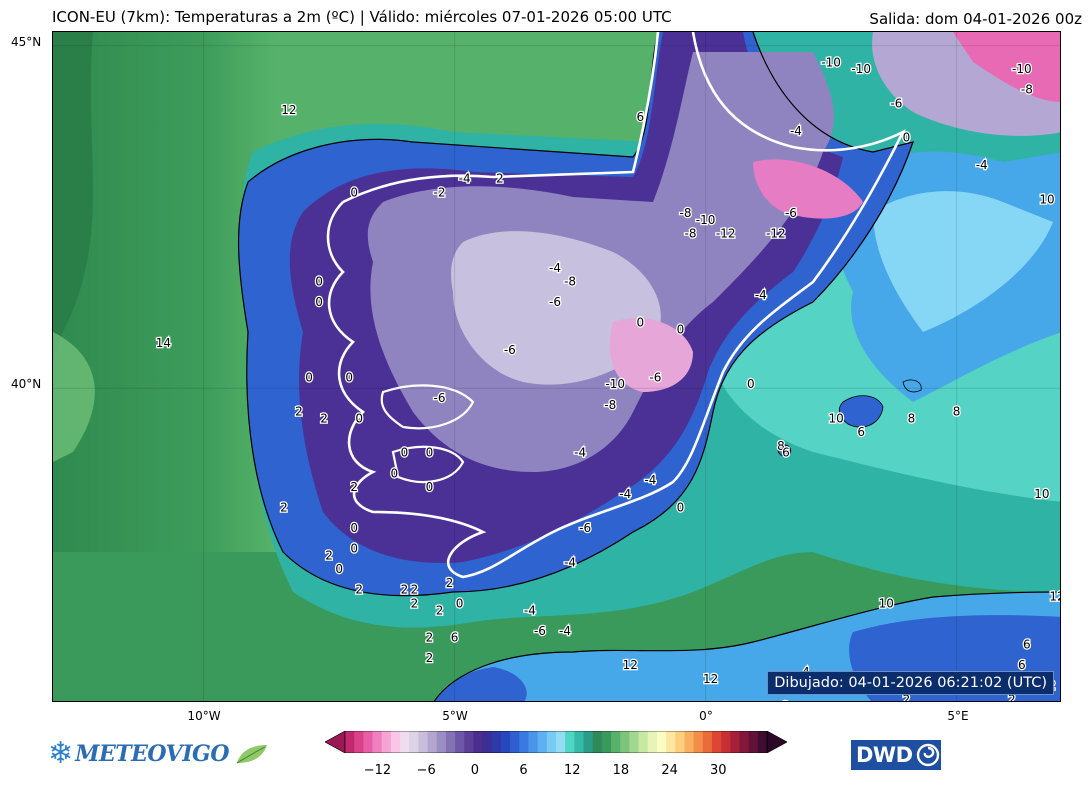 Image resolution: width=1090 pixels, height=788 pixels. What do you see at coordinates (669, 770) in the screenshot?
I see `colorbar-tick-label: 24` at bounding box center [669, 770].